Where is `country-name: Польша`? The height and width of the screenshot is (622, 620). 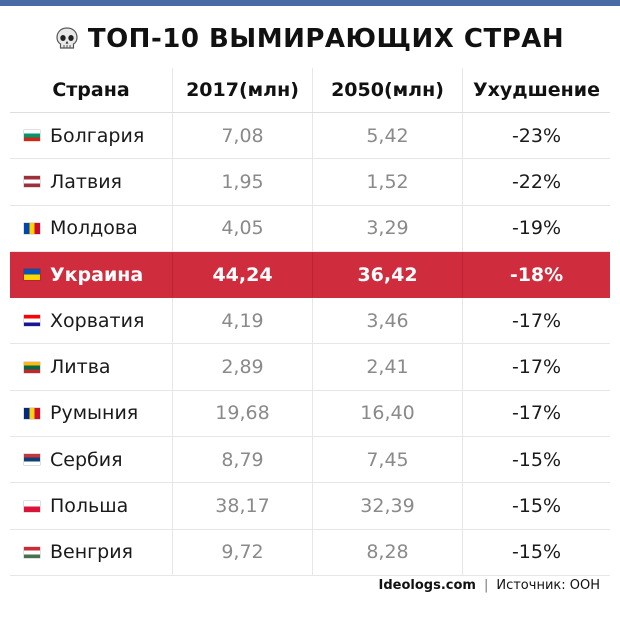
country-name: Польша is located at coordinates (89, 506).